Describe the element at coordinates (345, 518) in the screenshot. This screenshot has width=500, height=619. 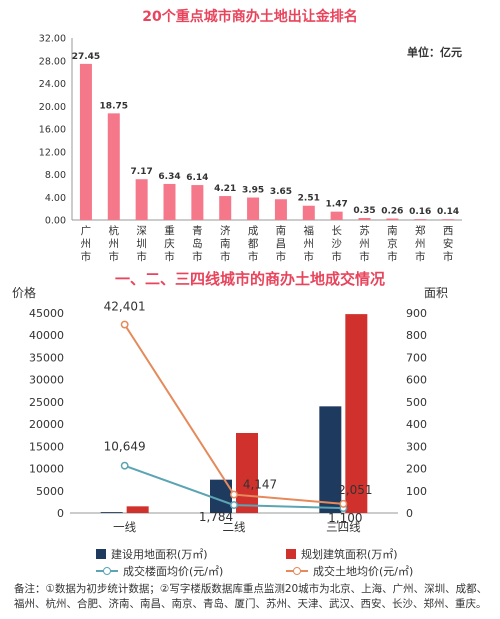
I see `chart2-data-label: 1,100` at that location.